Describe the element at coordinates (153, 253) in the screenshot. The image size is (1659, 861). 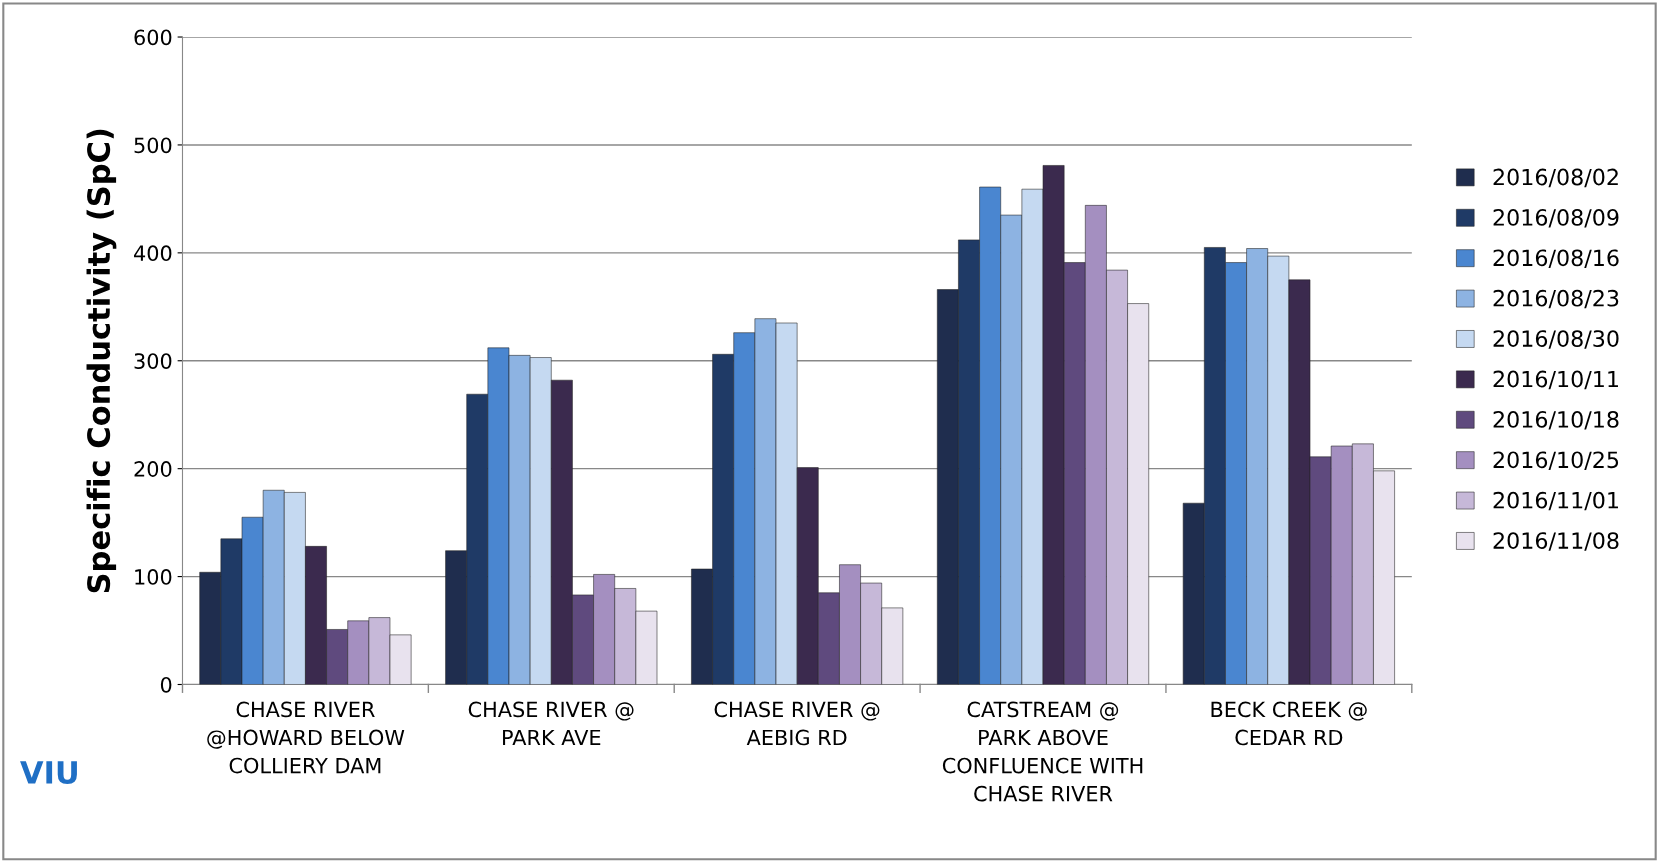
I see `y-tick-label: 400` at that location.